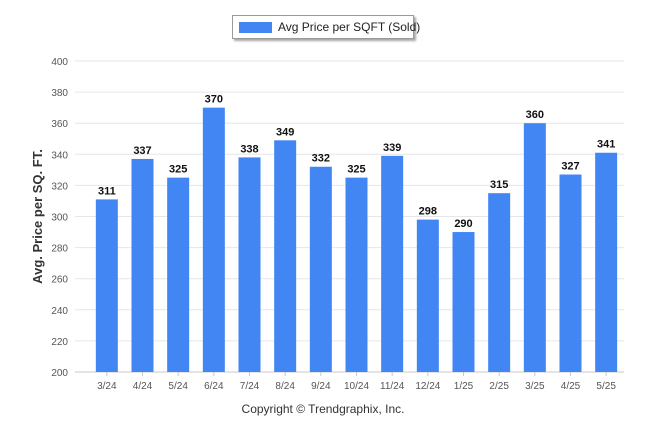 Image resolution: width=646 pixels, height=434 pixels. I want to click on y-axis-label: Avg. Price per SQ. FT., so click(37, 216).